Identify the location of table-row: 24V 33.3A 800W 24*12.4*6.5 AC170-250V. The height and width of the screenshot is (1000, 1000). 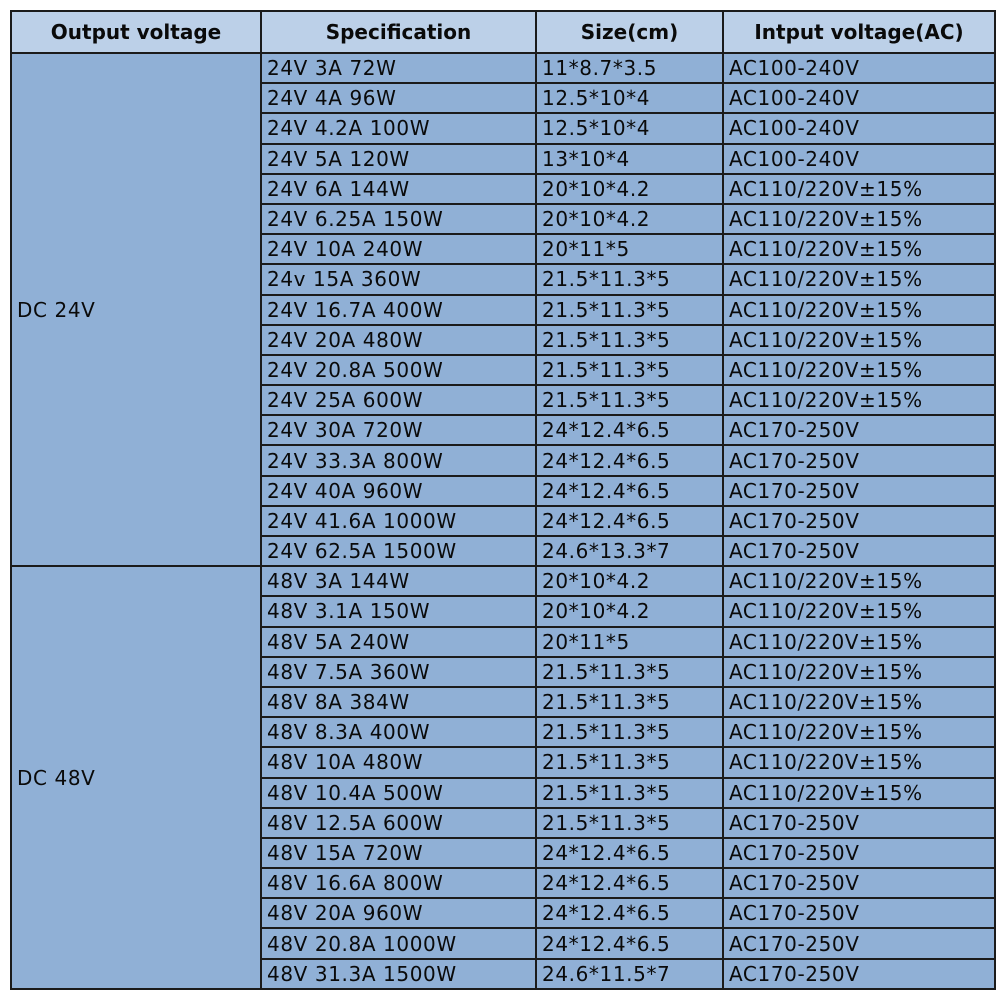
(503, 460).